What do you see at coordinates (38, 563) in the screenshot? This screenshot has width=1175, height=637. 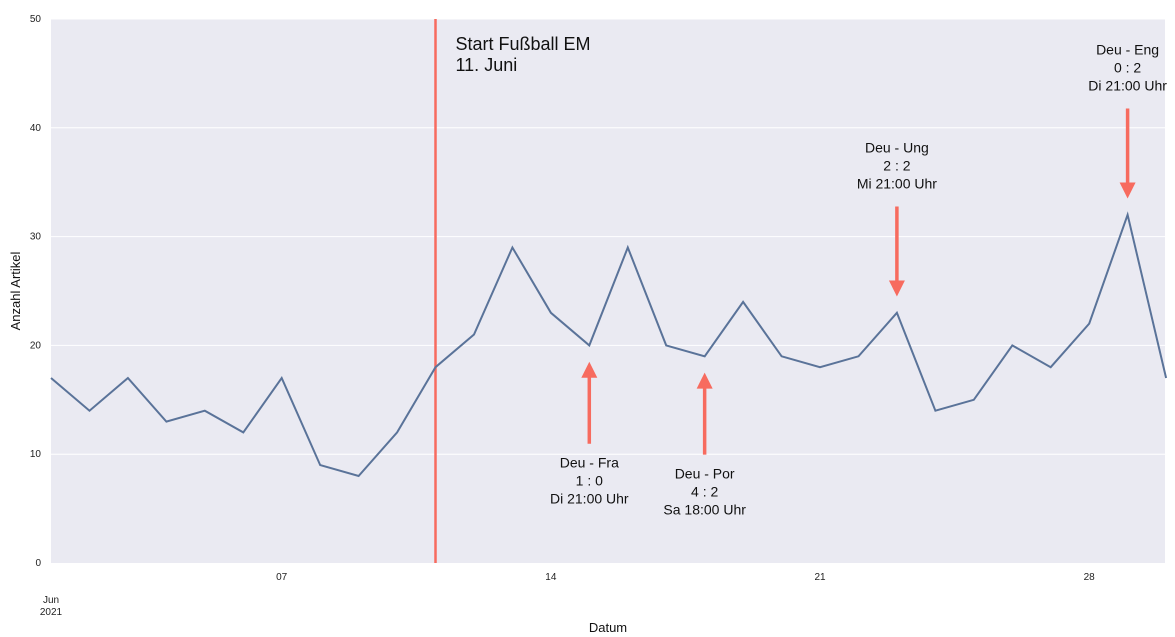 I see `y-tick-label: 0` at bounding box center [38, 563].